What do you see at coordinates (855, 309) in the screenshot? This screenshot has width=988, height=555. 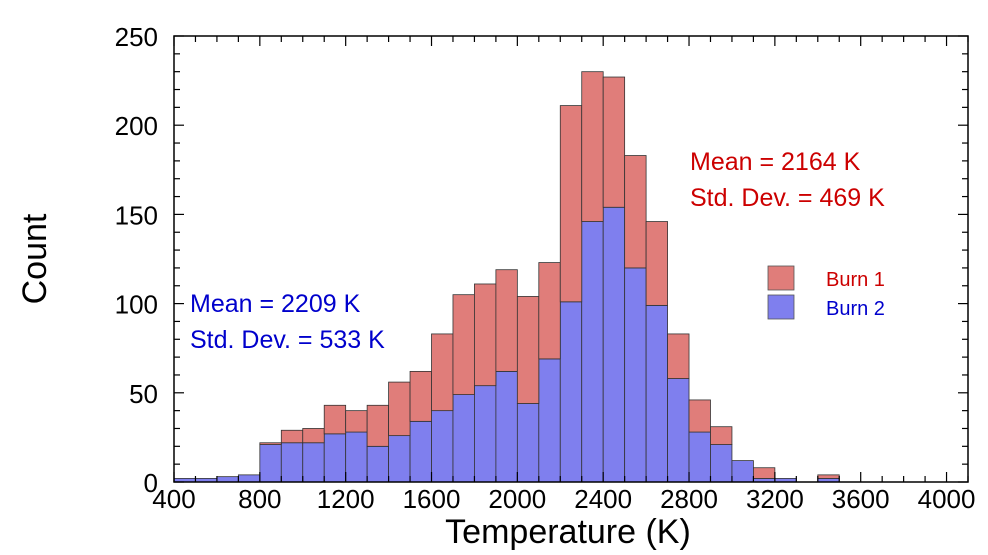 I see `legend-label-burn2: Burn 2` at bounding box center [855, 309].